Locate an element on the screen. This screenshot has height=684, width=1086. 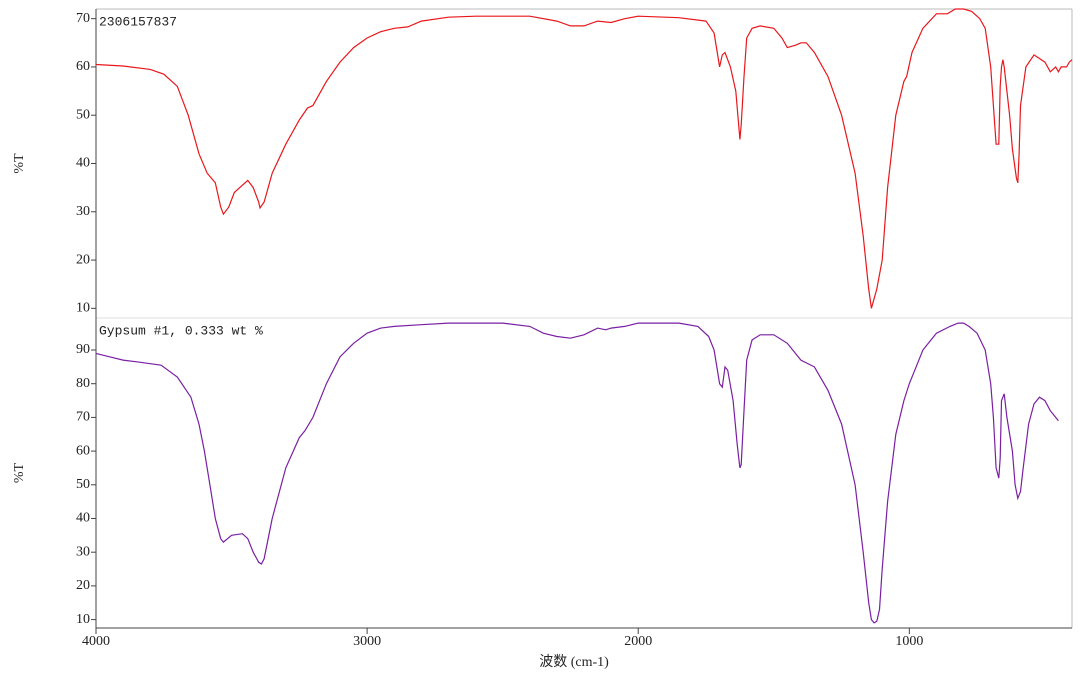
x-tick-label: 2000 is located at coordinates (638, 641).